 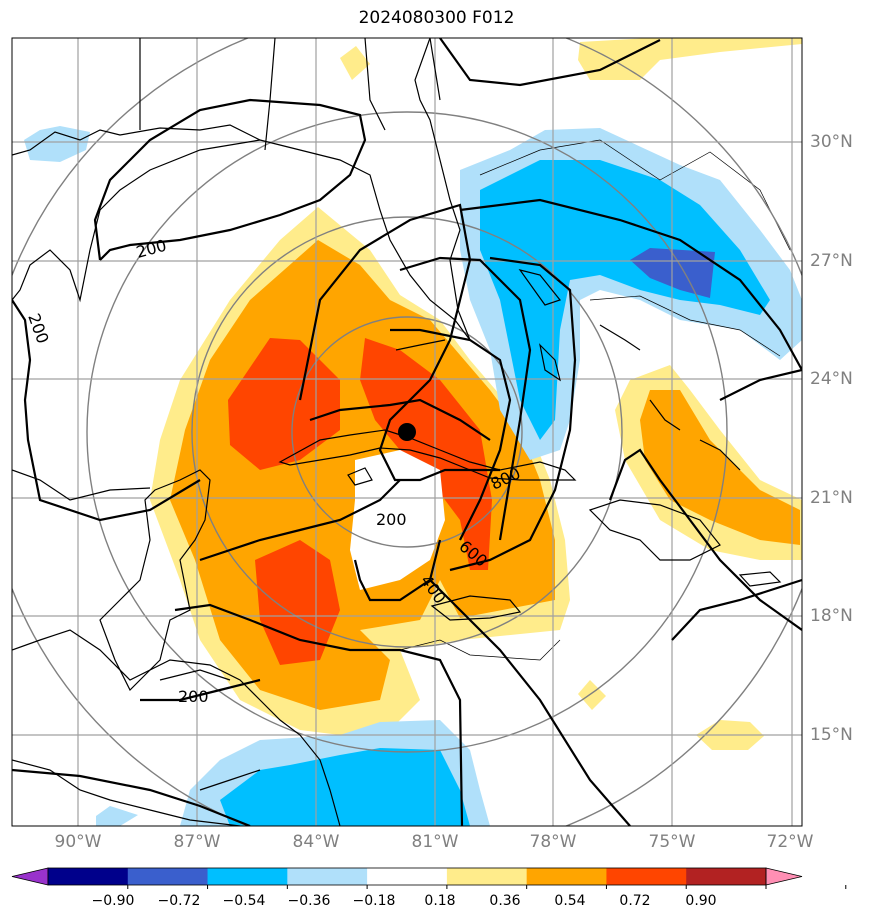 I want to click on north-america-interior, so click(x=136, y=221).